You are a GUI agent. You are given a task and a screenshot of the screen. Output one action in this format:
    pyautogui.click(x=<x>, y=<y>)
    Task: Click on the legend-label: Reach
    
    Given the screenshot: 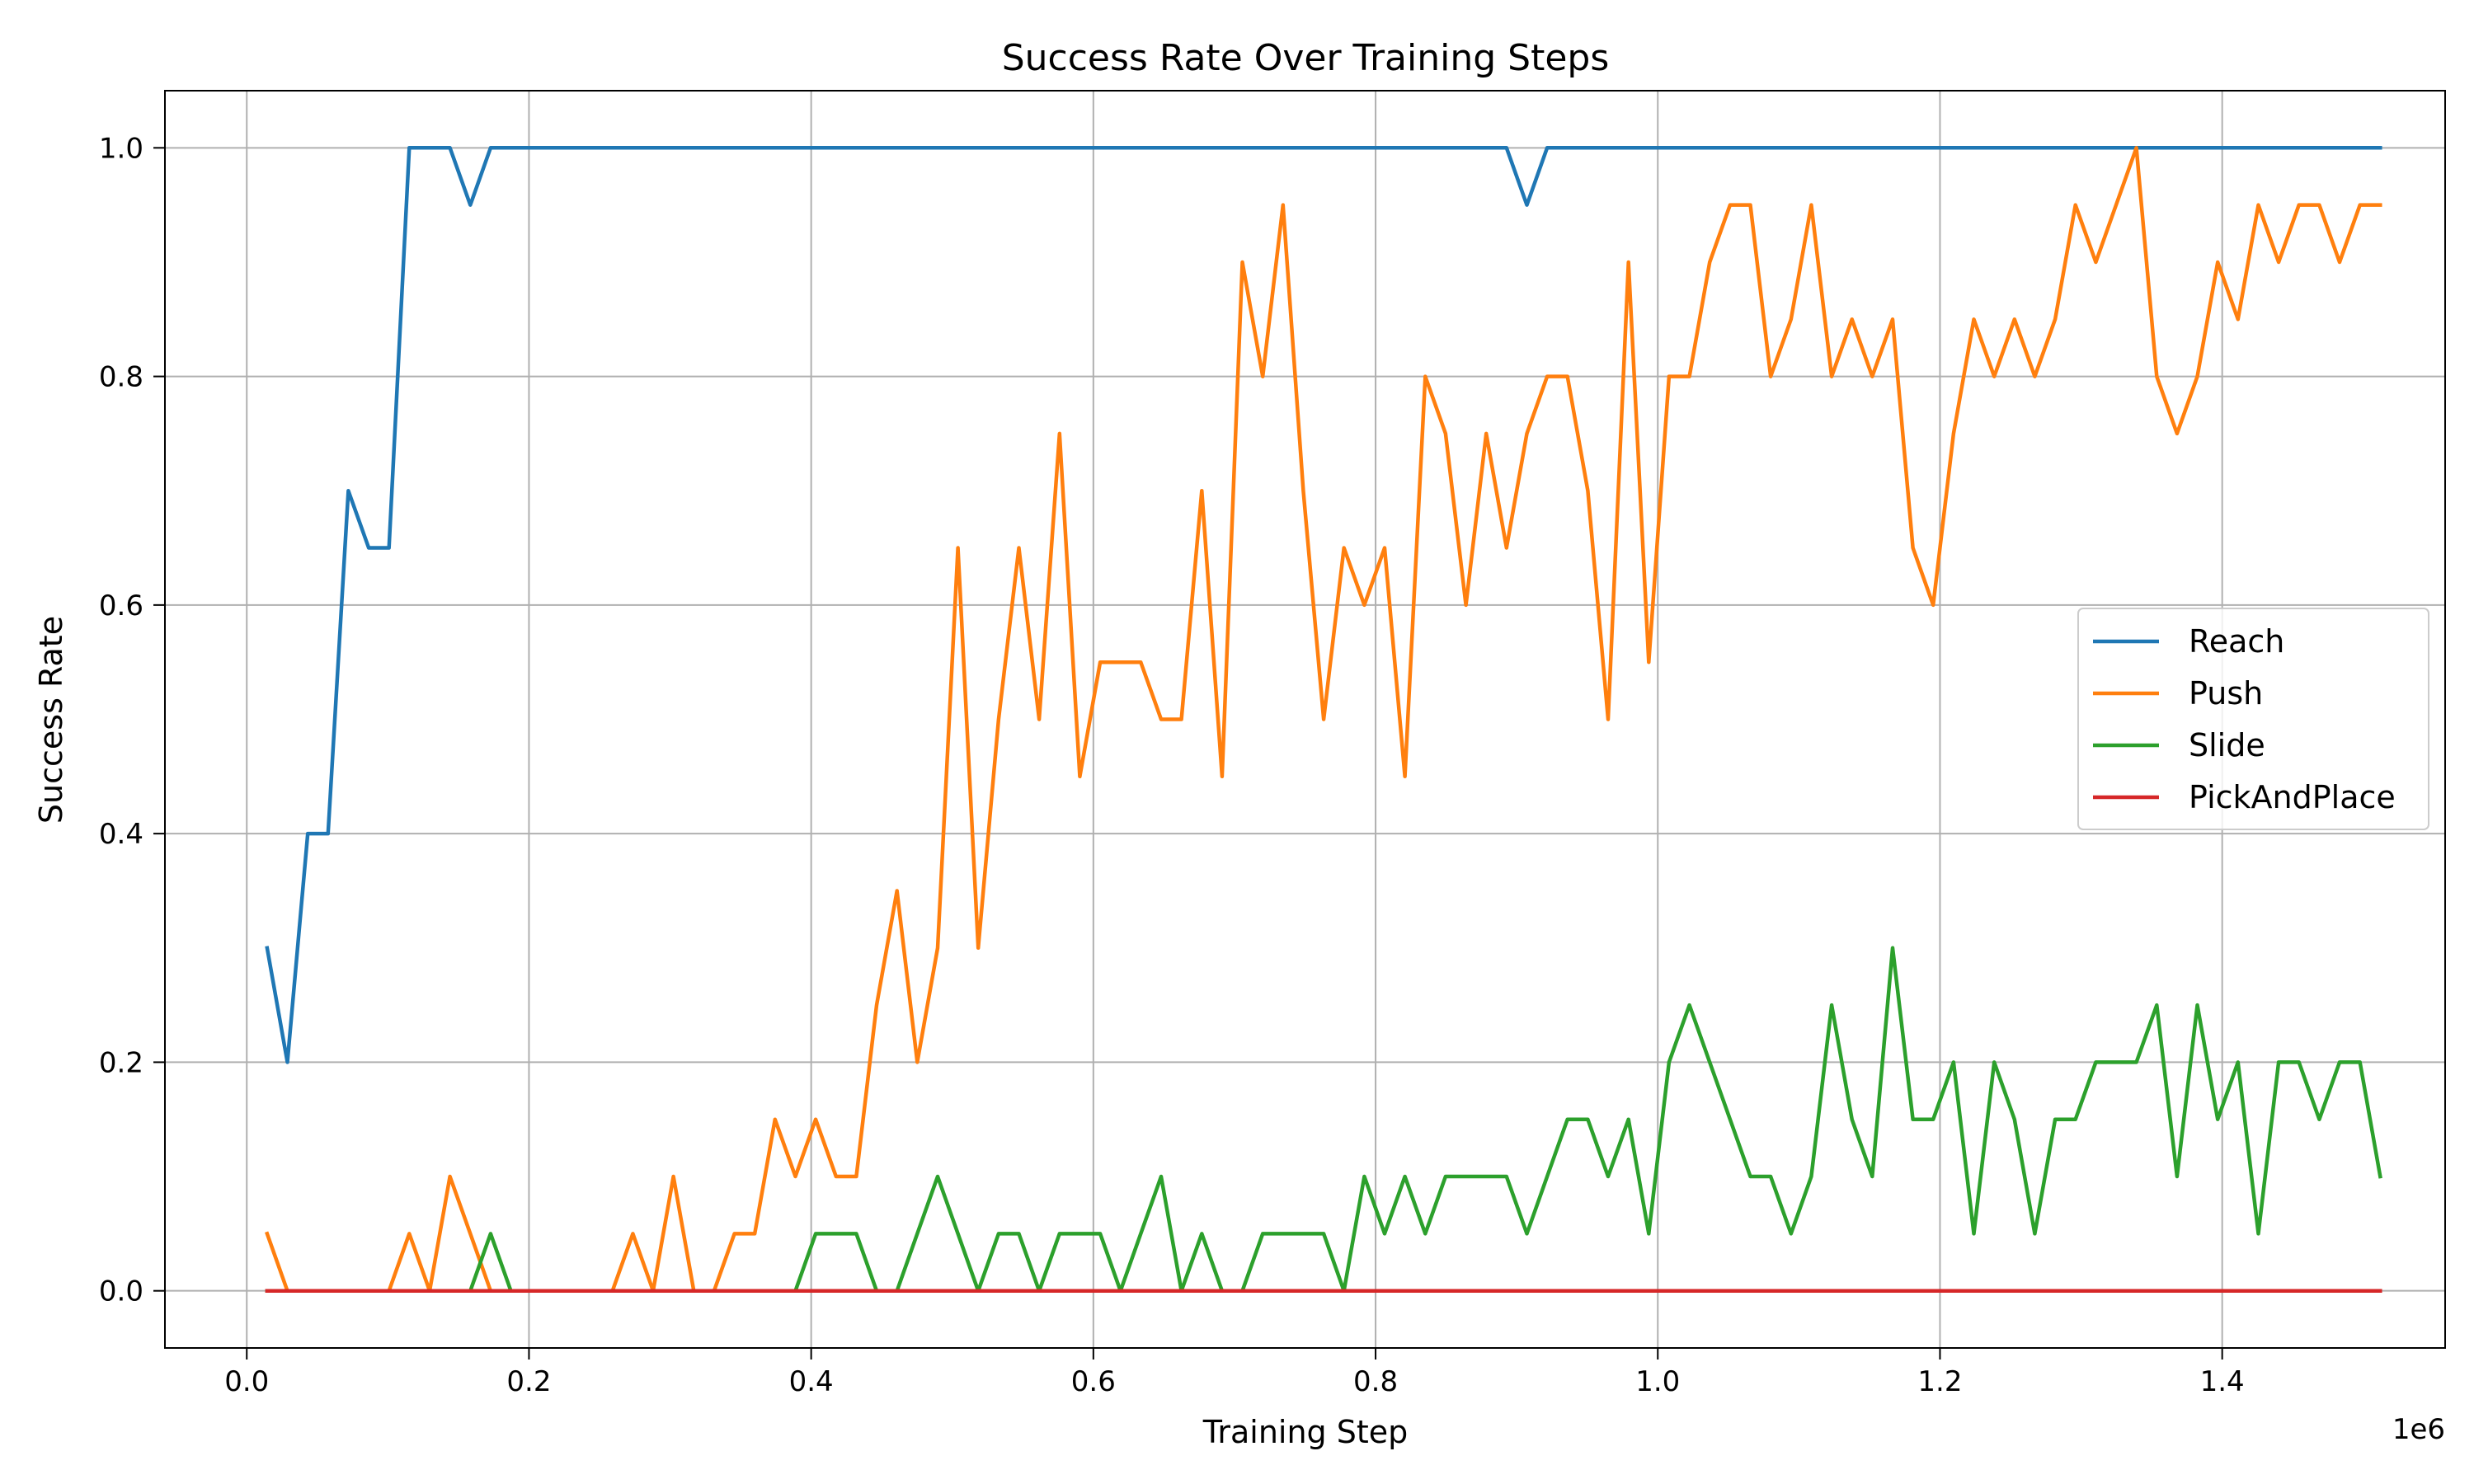 What is the action you would take?
    pyautogui.click(x=2236, y=641)
    